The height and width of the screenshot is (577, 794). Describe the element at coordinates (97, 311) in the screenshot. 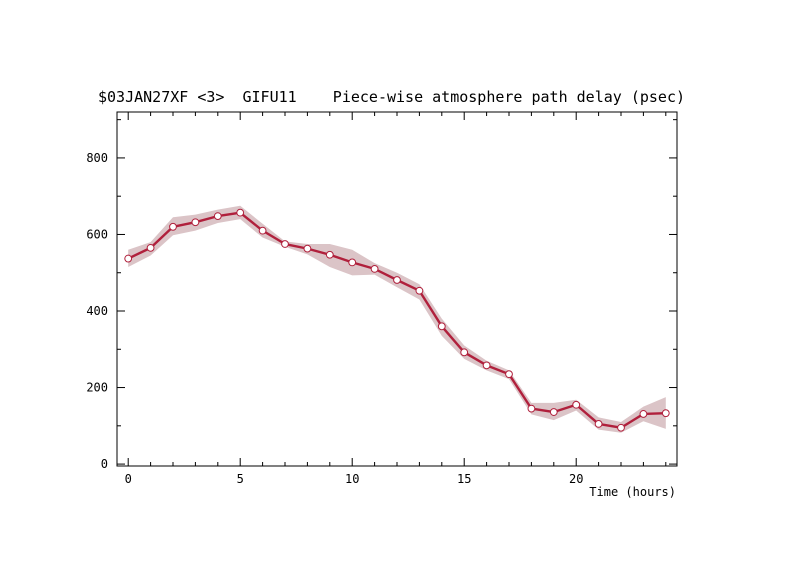

I see `y-tick-label: 400` at that location.